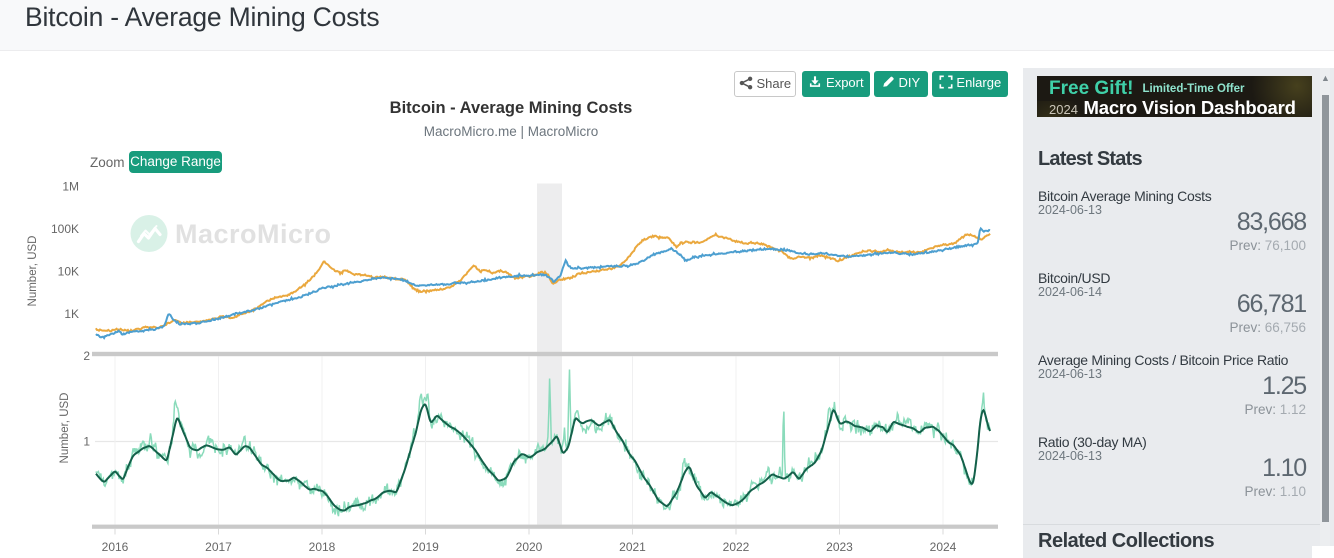 The width and height of the screenshot is (1334, 558). What do you see at coordinates (71, 314) in the screenshot?
I see `svg-text: 1K` at bounding box center [71, 314].